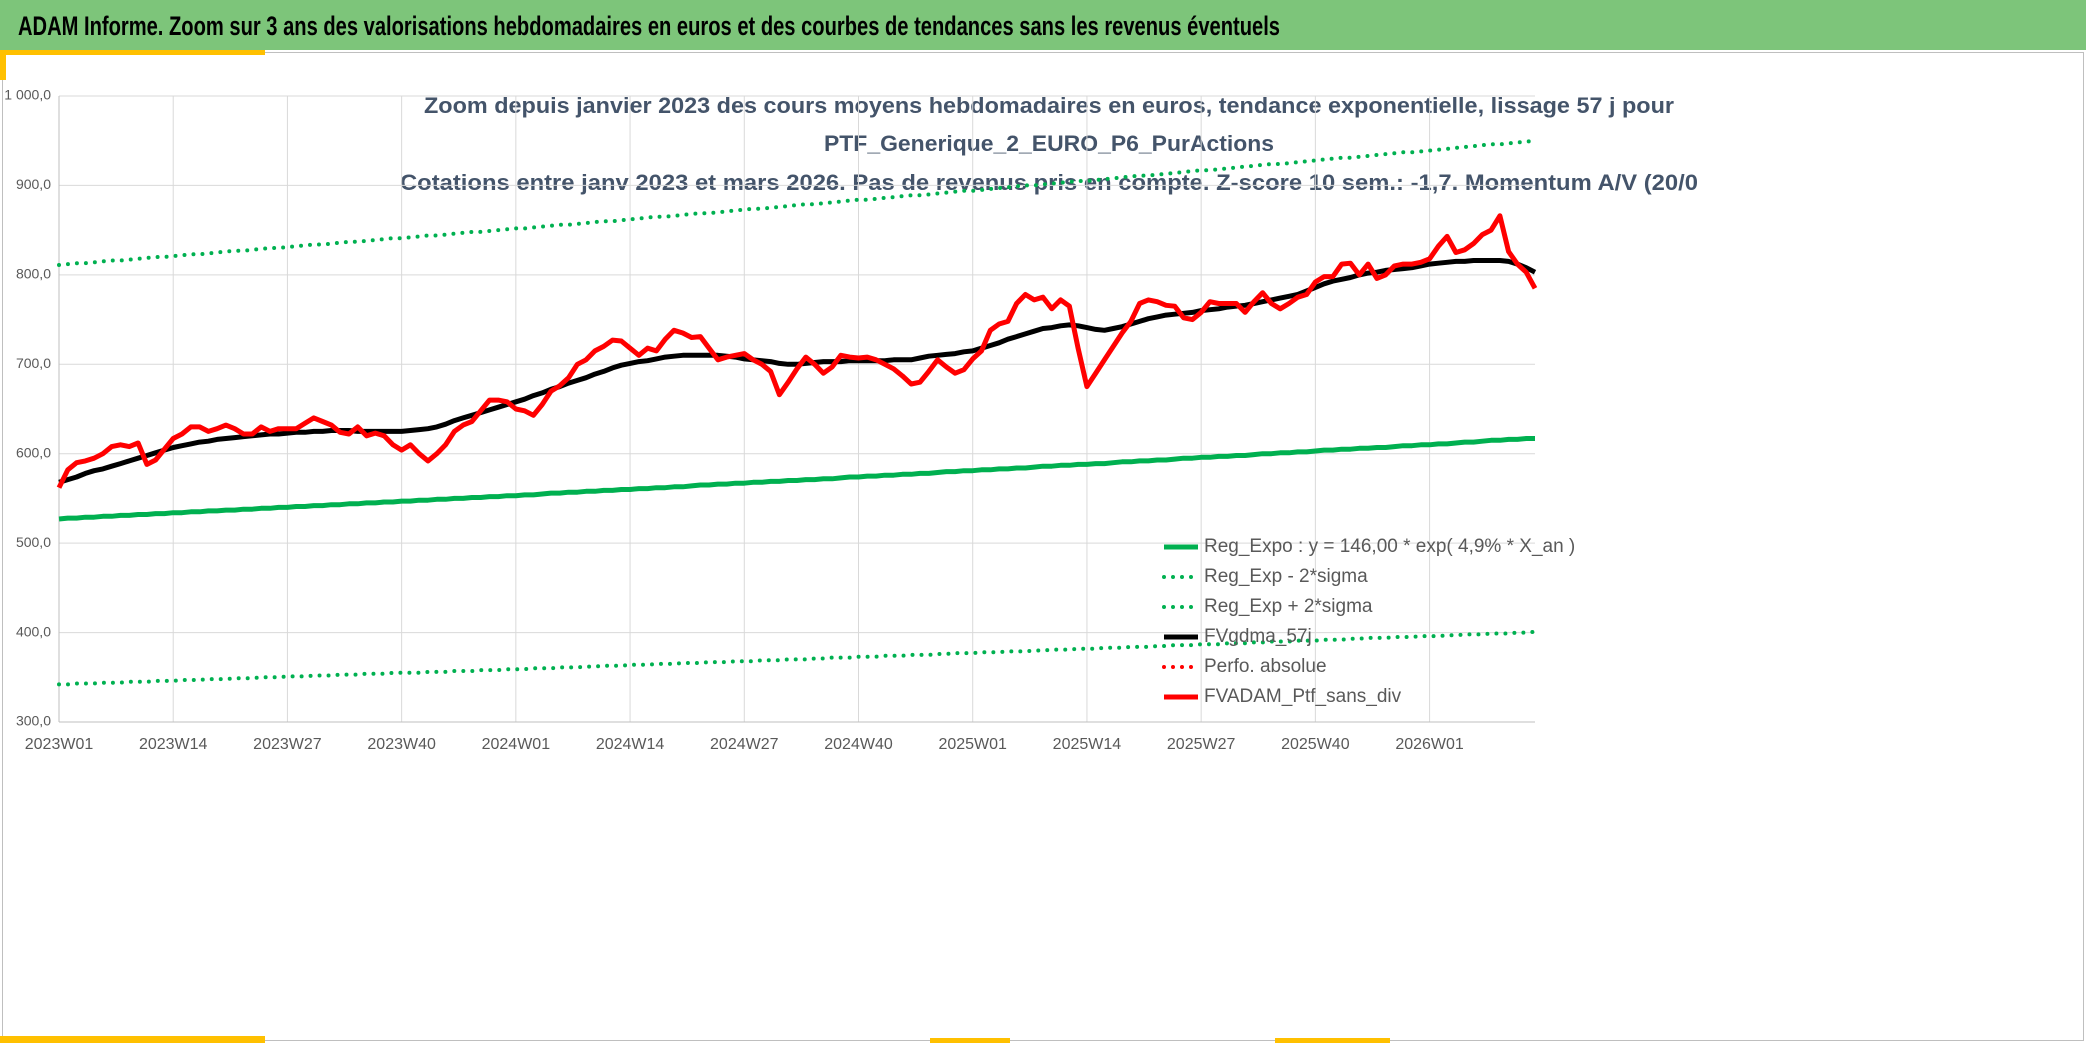  What do you see at coordinates (516, 744) in the screenshot?
I see `x-tick-label: 2024W01` at bounding box center [516, 744].